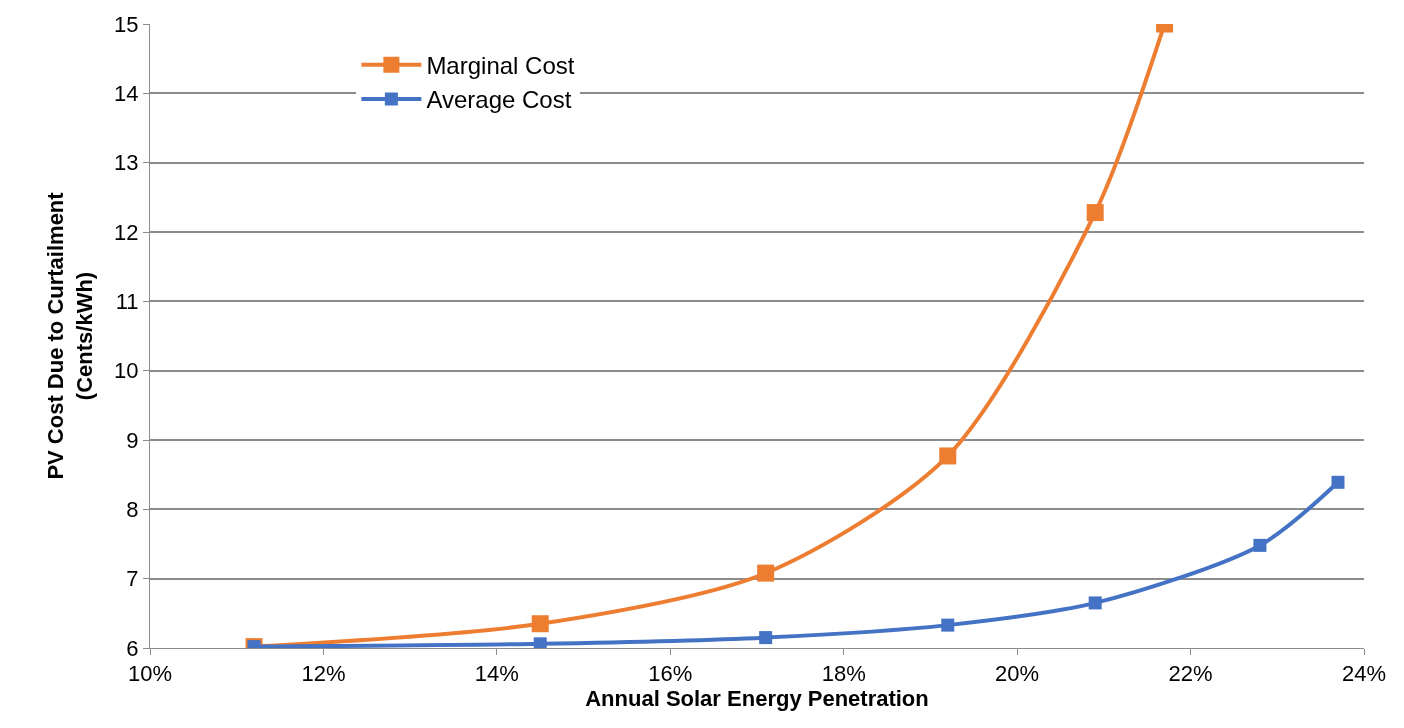 The height and width of the screenshot is (728, 1404). Describe the element at coordinates (132, 440) in the screenshot. I see `y-tick-label: 9` at that location.